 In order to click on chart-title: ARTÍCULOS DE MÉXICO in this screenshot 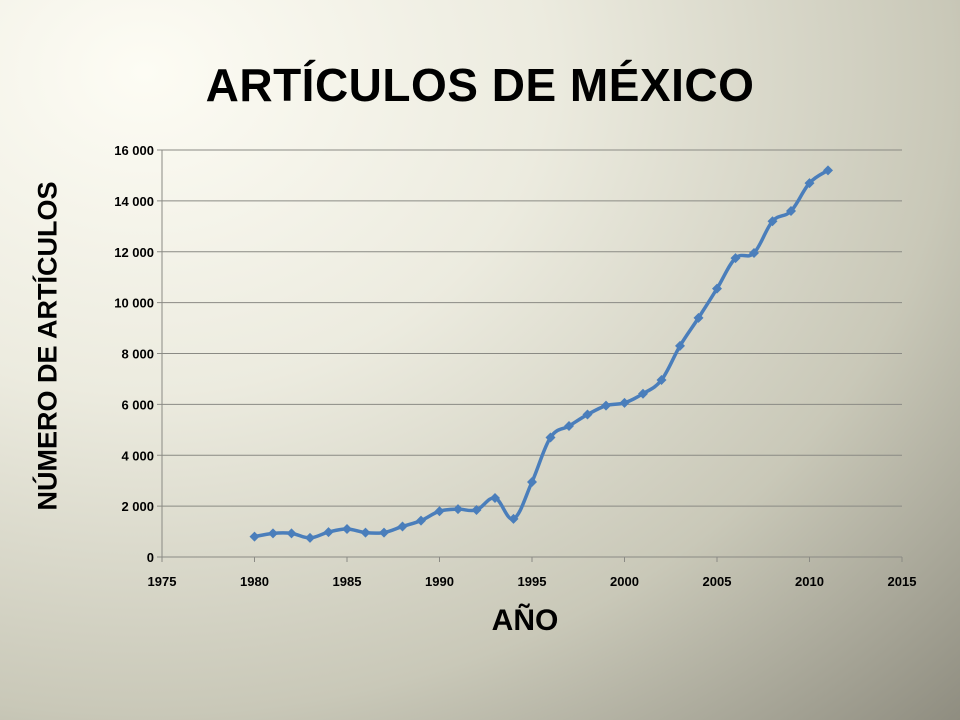, I will do `click(480, 85)`.